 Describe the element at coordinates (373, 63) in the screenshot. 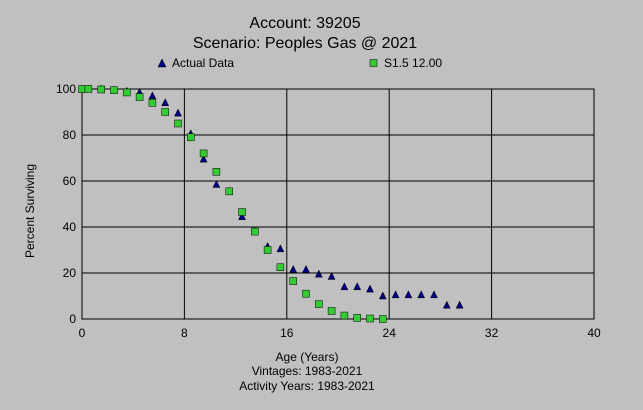

I see `legend-marker-s15` at that location.